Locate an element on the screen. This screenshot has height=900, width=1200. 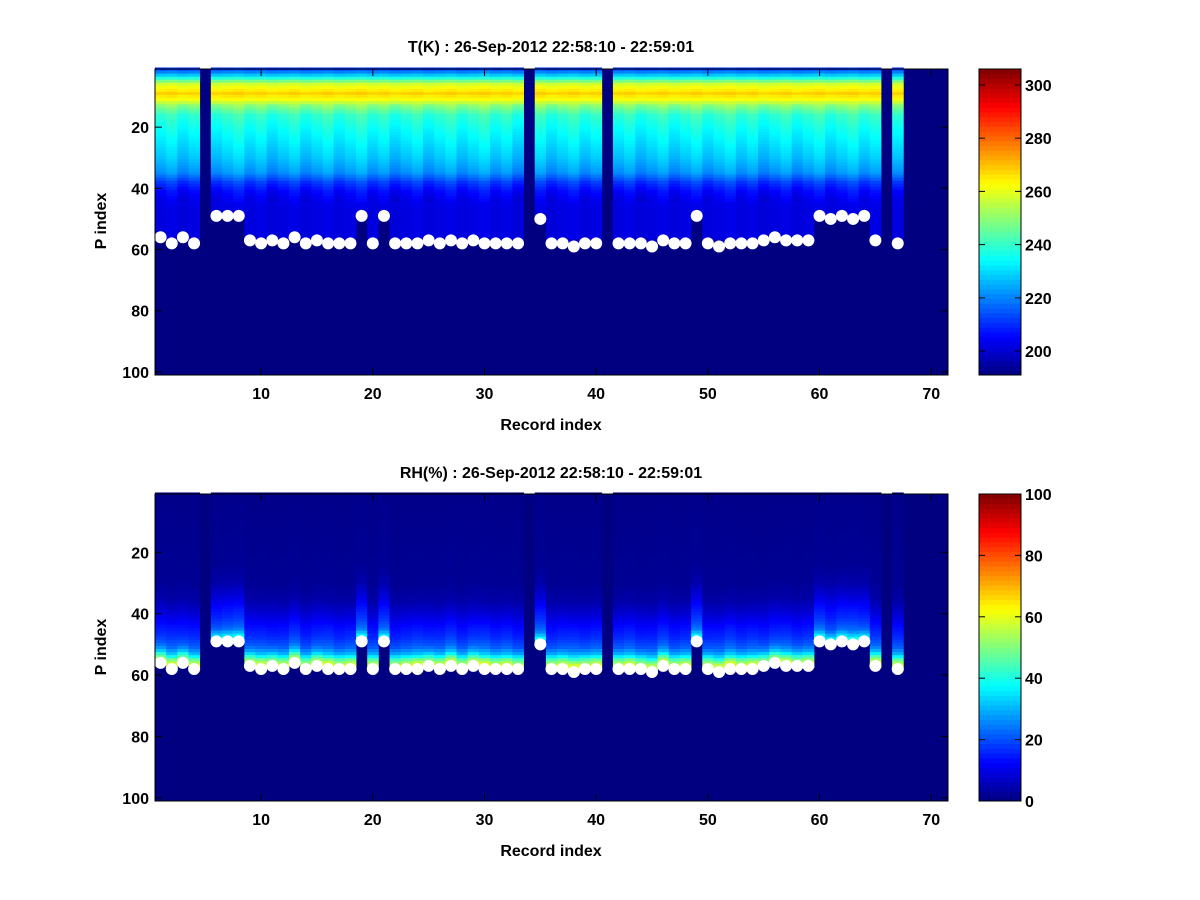
temperature-colorbar-segment is located at coordinates (1000, 76).